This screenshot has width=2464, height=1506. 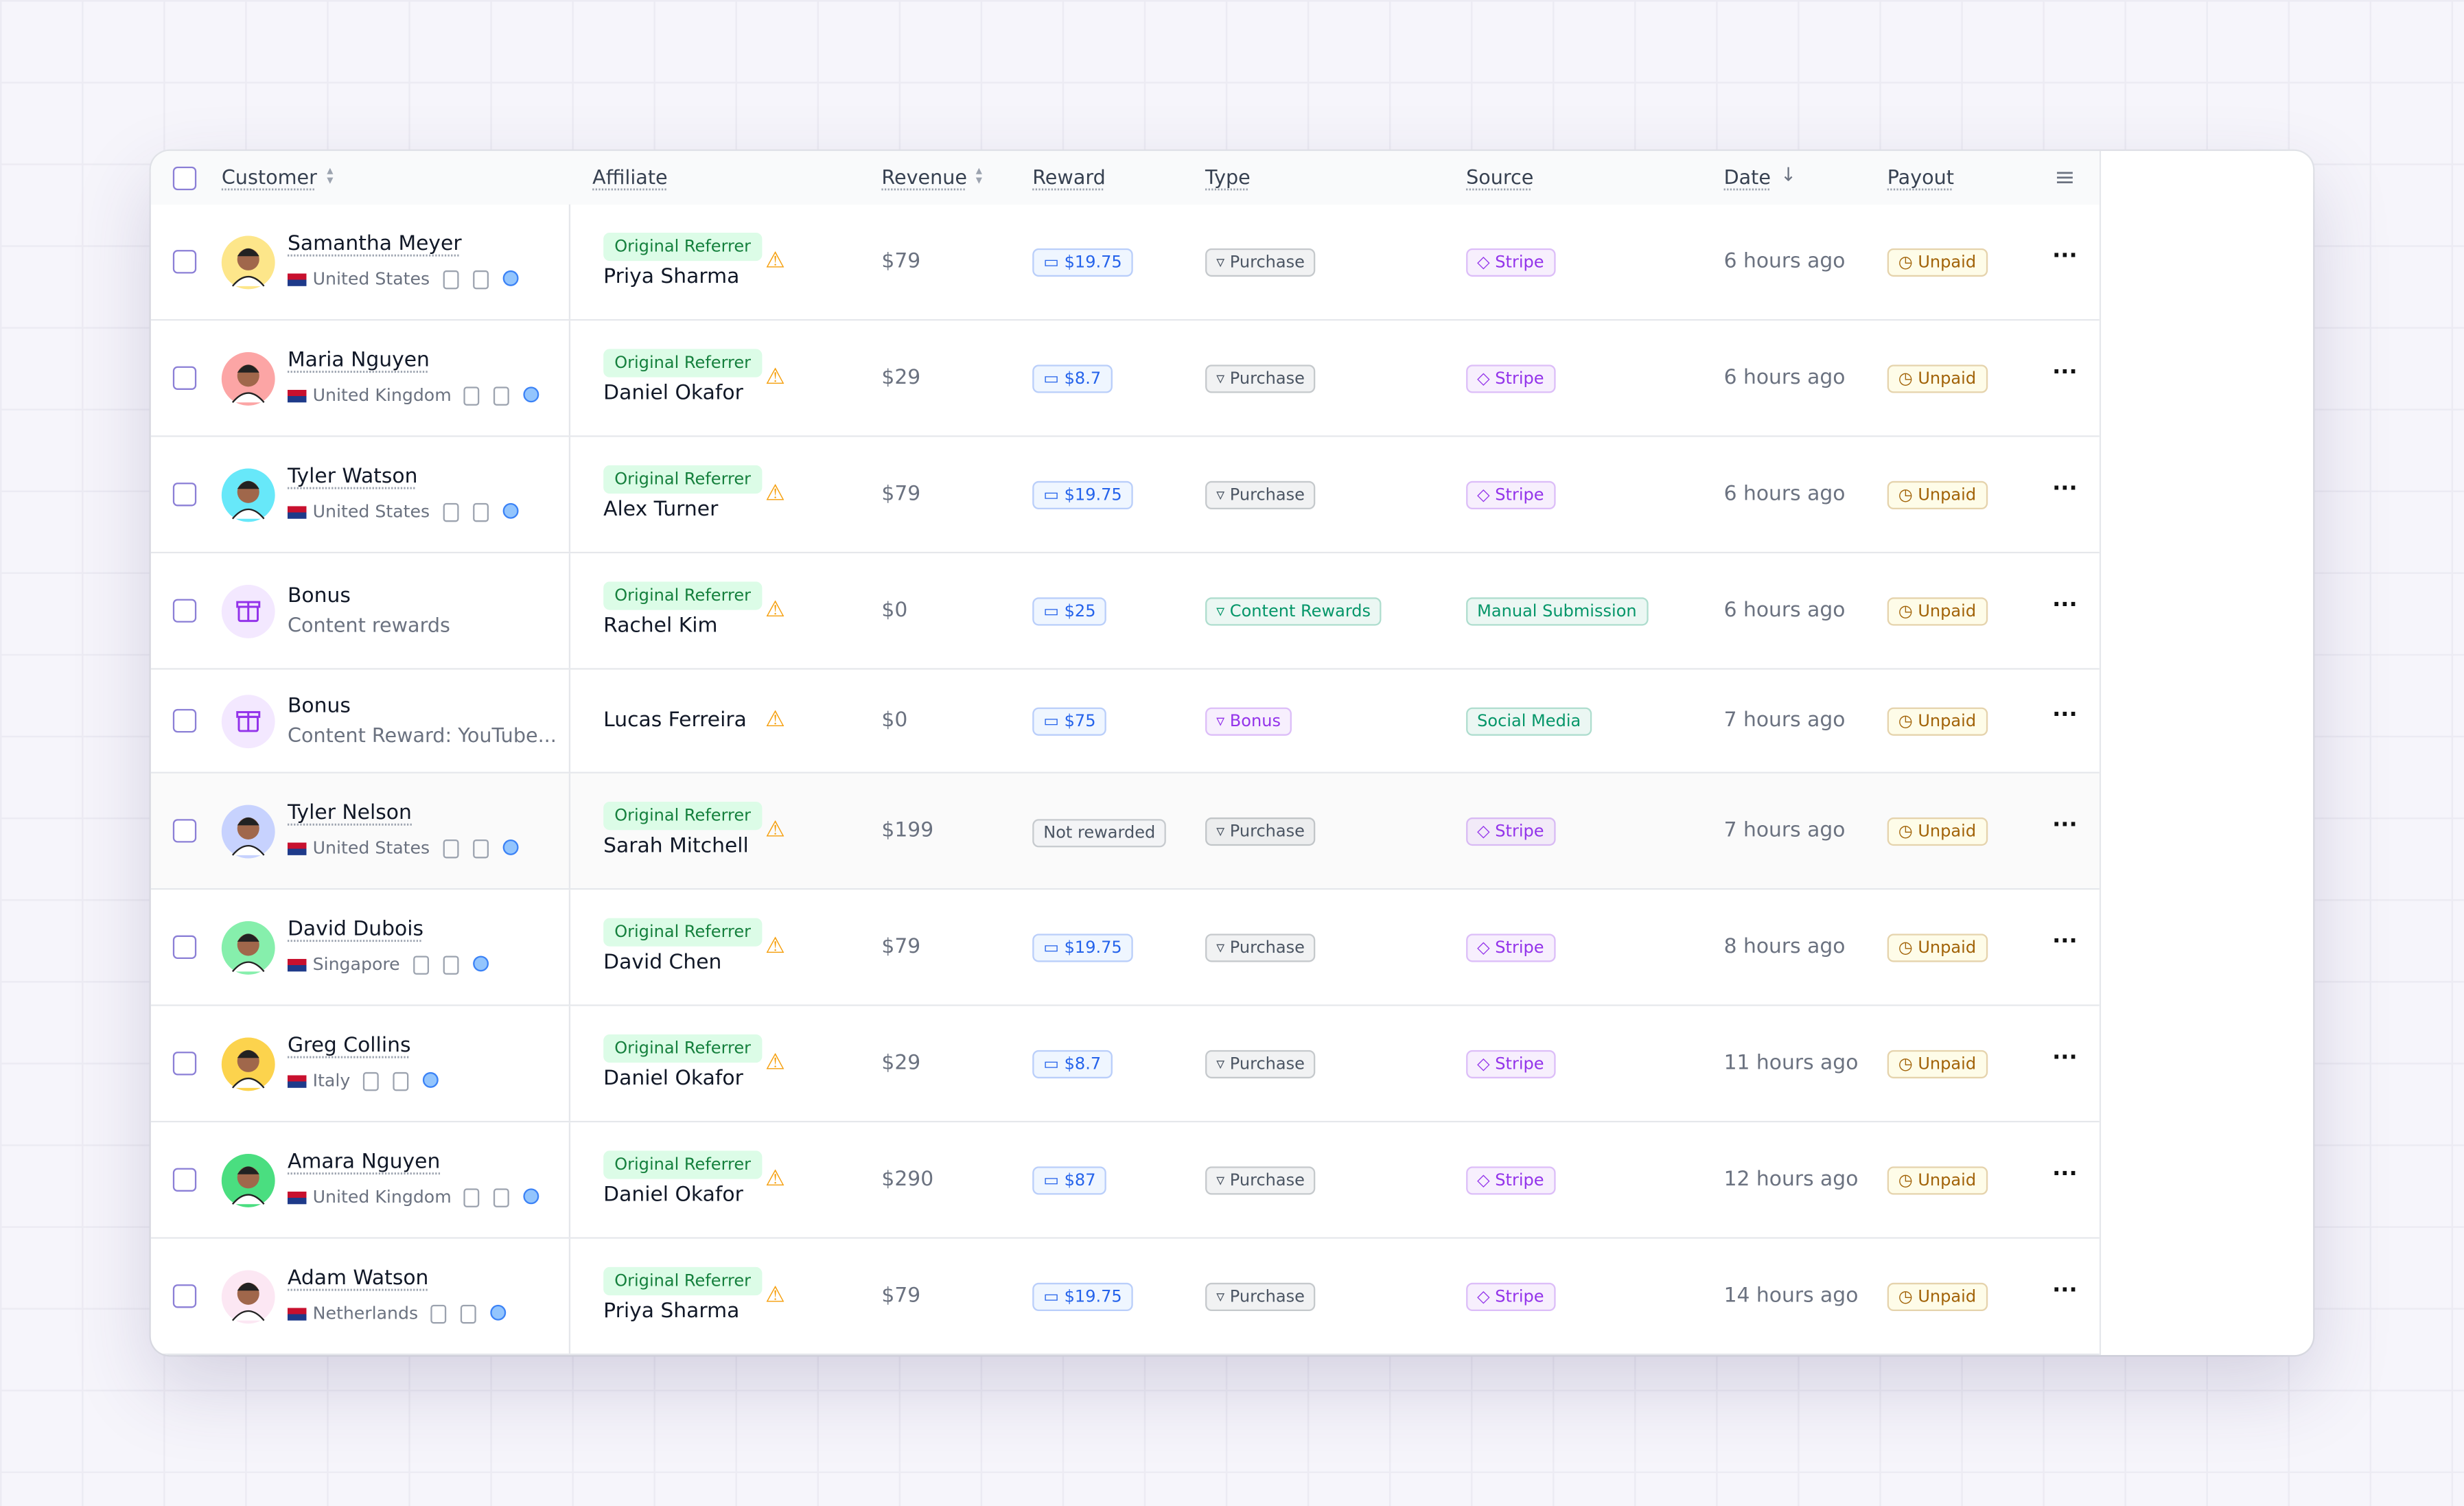 I want to click on affiliate-name: Priya Sharma, so click(x=671, y=1311).